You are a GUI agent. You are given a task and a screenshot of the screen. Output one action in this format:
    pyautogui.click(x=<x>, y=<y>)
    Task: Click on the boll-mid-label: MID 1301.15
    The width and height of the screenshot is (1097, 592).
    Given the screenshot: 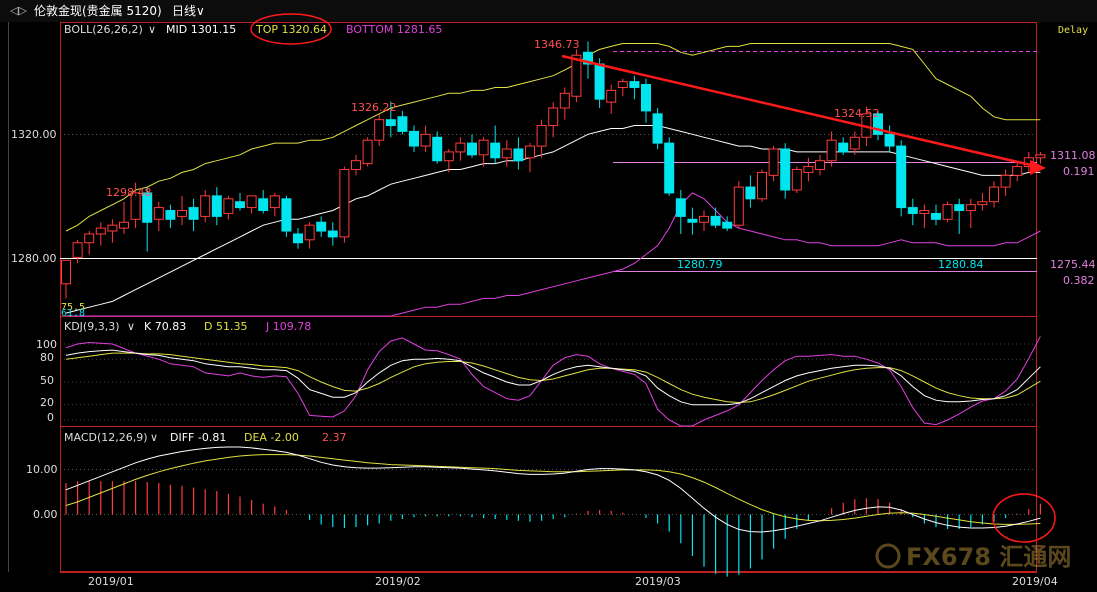 What is the action you would take?
    pyautogui.click(x=201, y=29)
    